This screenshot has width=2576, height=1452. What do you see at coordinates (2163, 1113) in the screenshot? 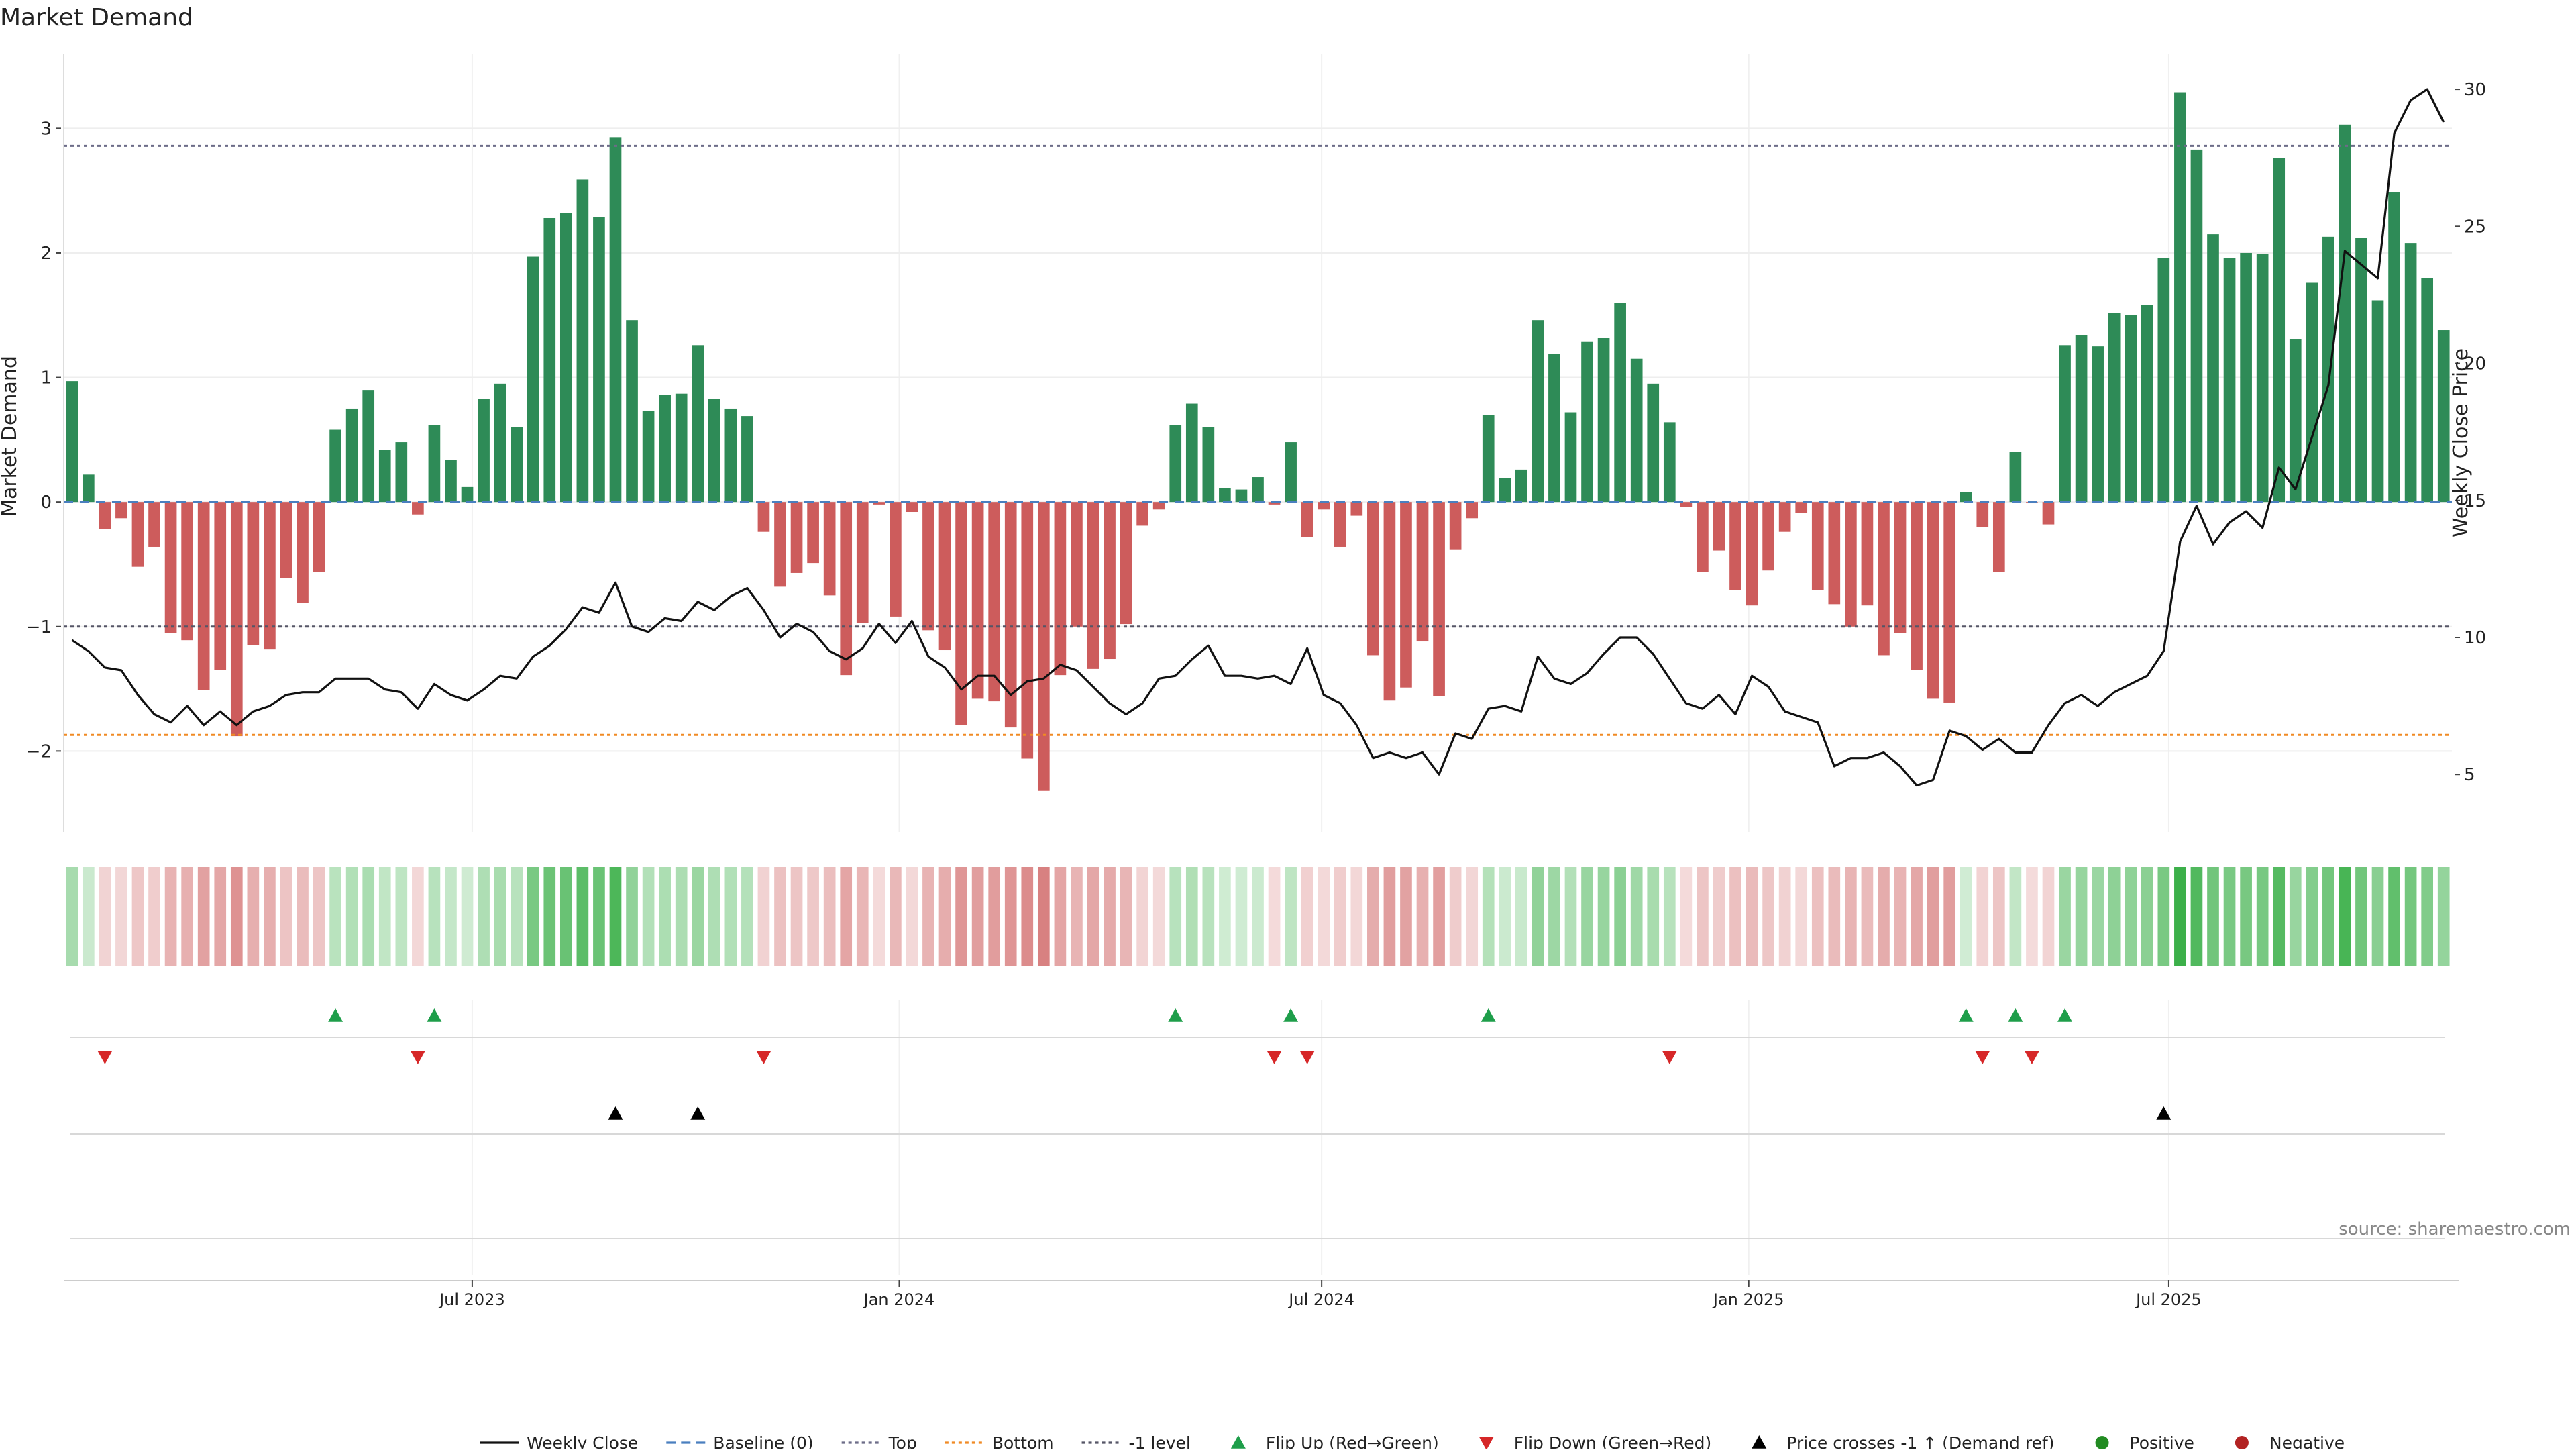
I see `price-cross-marker` at bounding box center [2163, 1113].